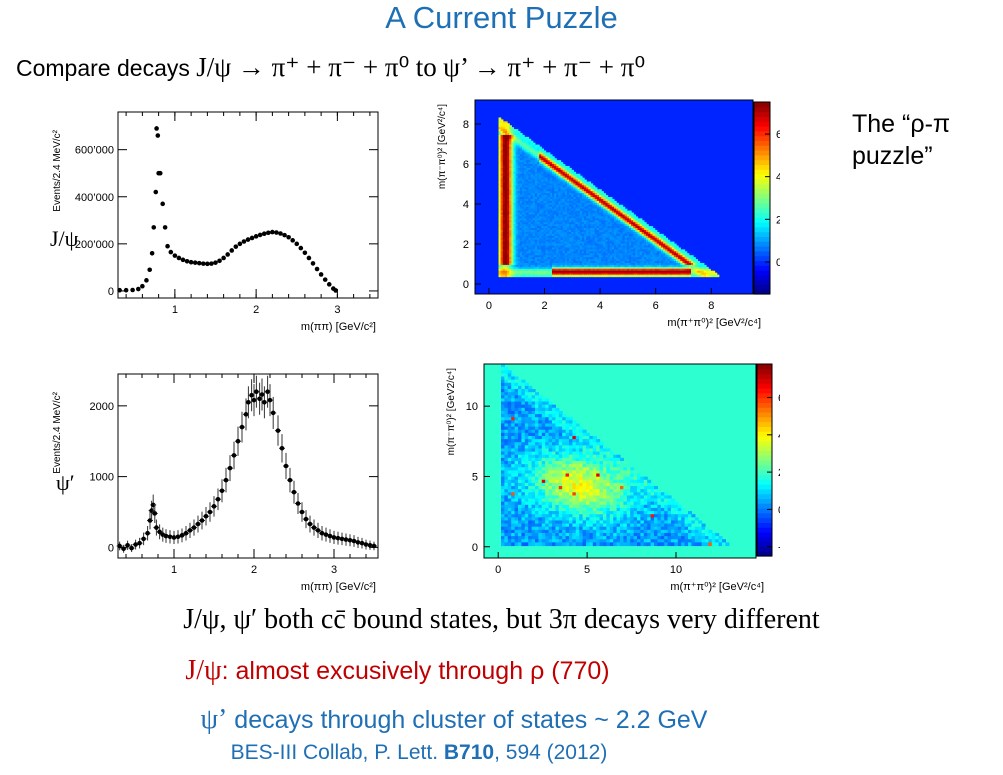 The image size is (1003, 775). What do you see at coordinates (762, 133) in the screenshot?
I see `colorbar-segment` at bounding box center [762, 133].